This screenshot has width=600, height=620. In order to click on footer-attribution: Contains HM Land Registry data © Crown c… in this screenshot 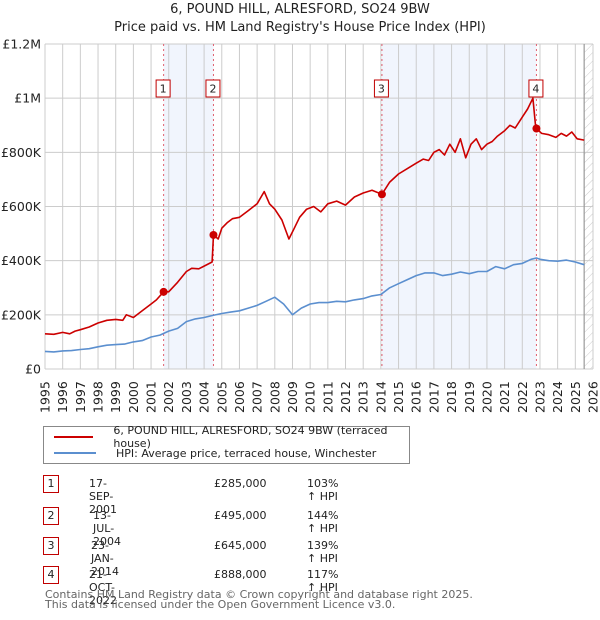, I will do `click(259, 599)`.